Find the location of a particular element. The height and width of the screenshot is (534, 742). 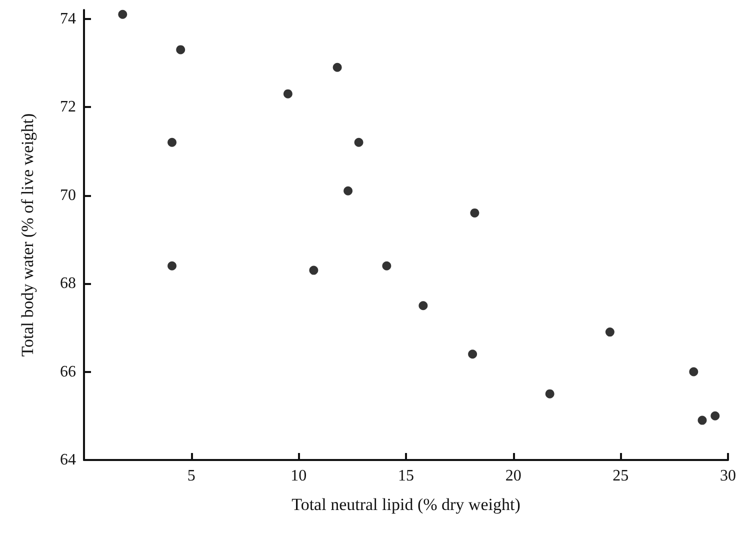

y-tick-label: 74 is located at coordinates (68, 19).